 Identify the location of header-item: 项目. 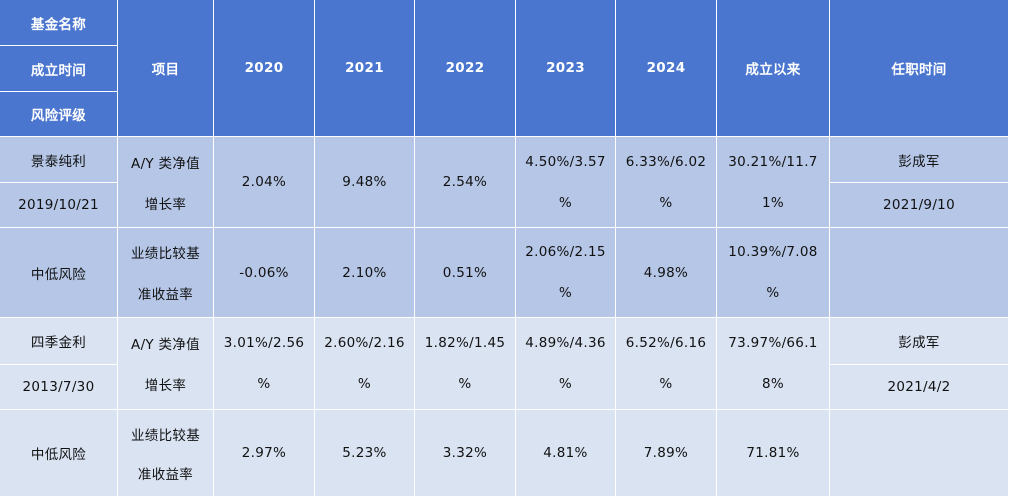
(166, 68).